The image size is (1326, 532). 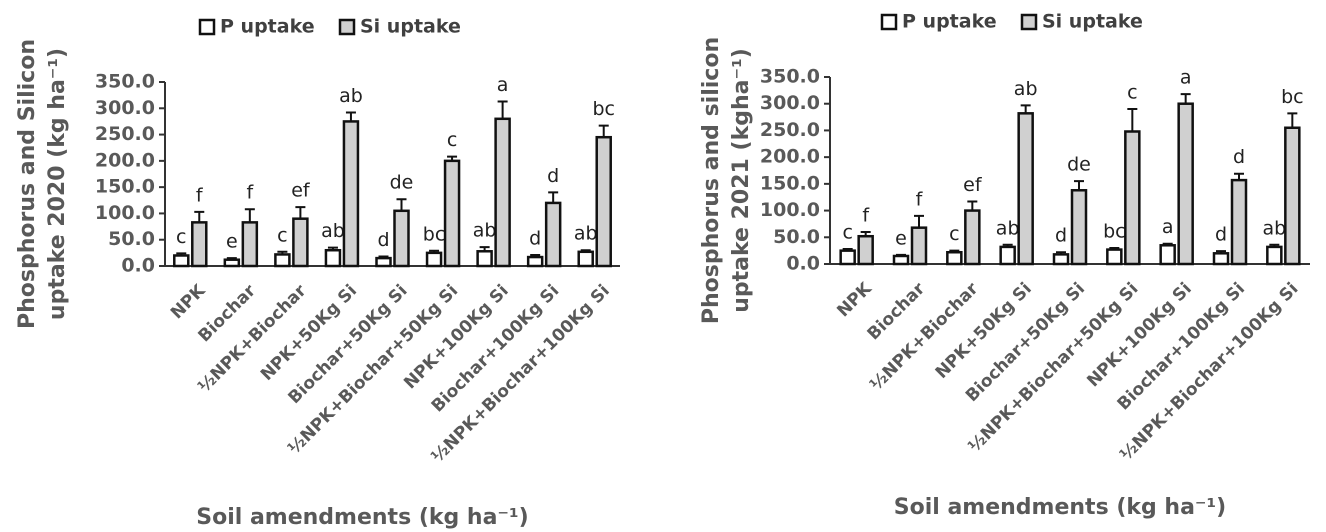 What do you see at coordinates (984, 331) in the screenshot?
I see `x-tick-label: NPK+50Kg Si` at bounding box center [984, 331].